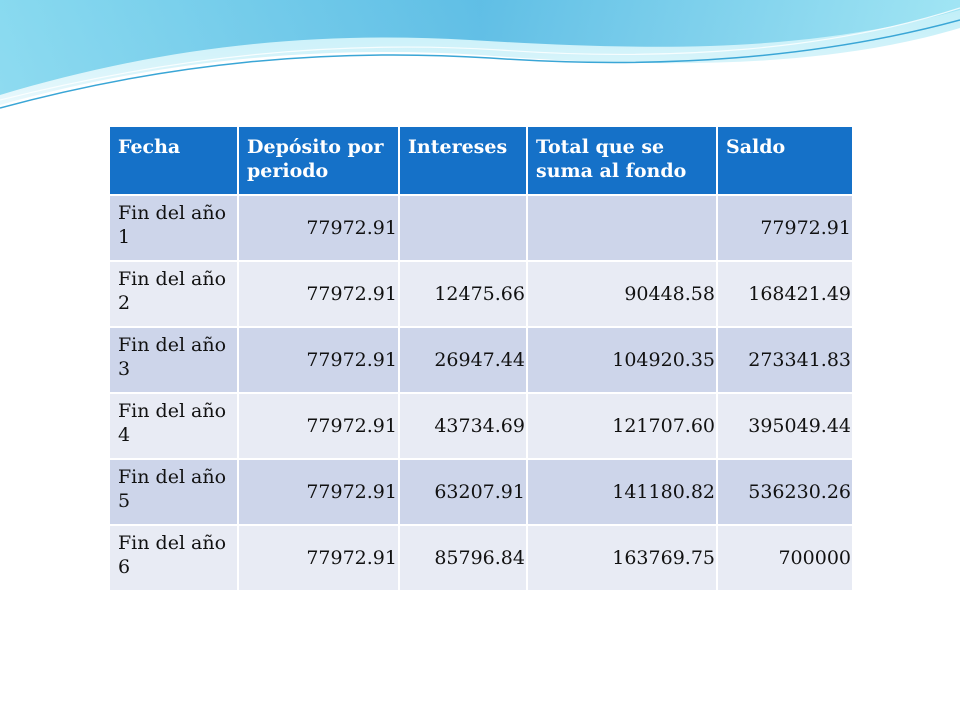 This screenshot has height=720, width=960. What do you see at coordinates (622, 160) in the screenshot?
I see `header-total: Total que se suma al fondo` at bounding box center [622, 160].